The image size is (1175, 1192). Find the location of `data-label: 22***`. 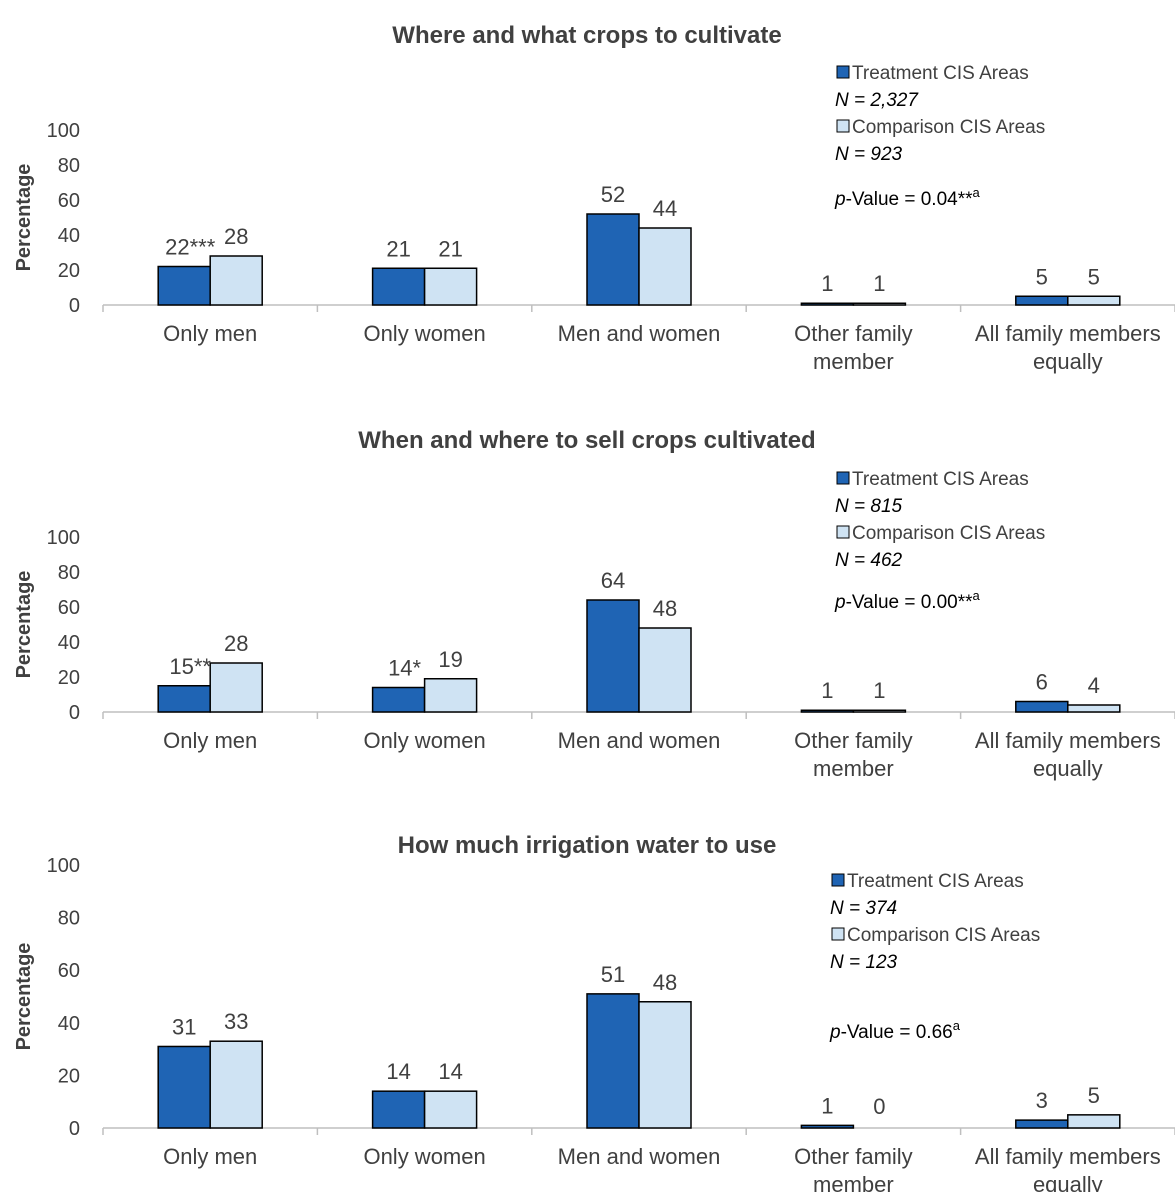

data-label: 22*** is located at coordinates (190, 247).